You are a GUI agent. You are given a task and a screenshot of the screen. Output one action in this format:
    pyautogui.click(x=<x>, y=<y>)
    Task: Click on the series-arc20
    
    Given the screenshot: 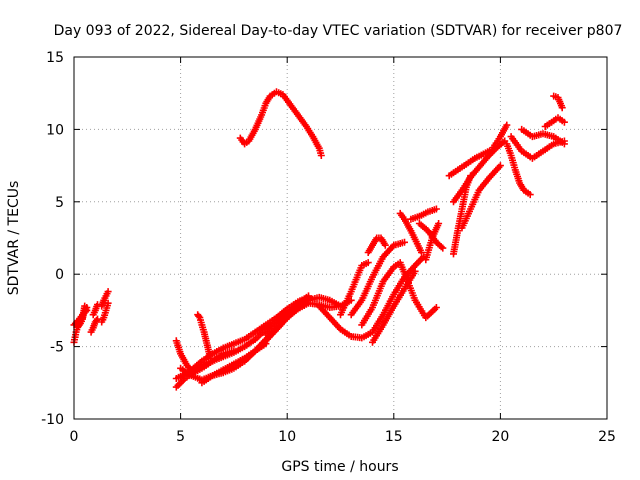 What is the action you would take?
    pyautogui.click(x=378, y=296)
    